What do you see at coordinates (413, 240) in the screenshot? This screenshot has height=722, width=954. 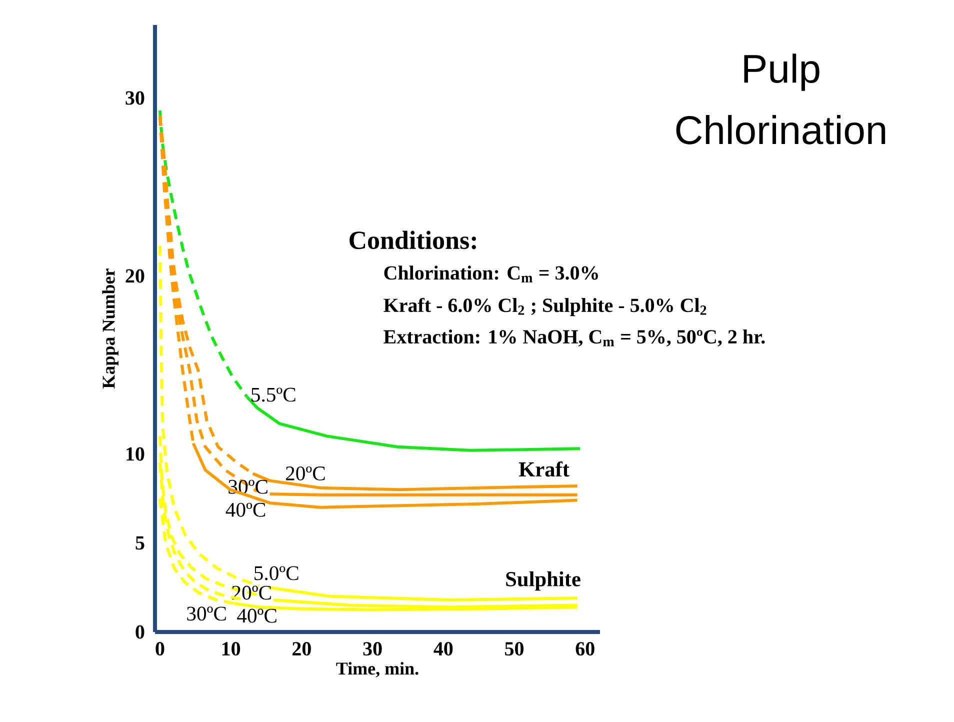 I see `annotation: Conditions:` at bounding box center [413, 240].